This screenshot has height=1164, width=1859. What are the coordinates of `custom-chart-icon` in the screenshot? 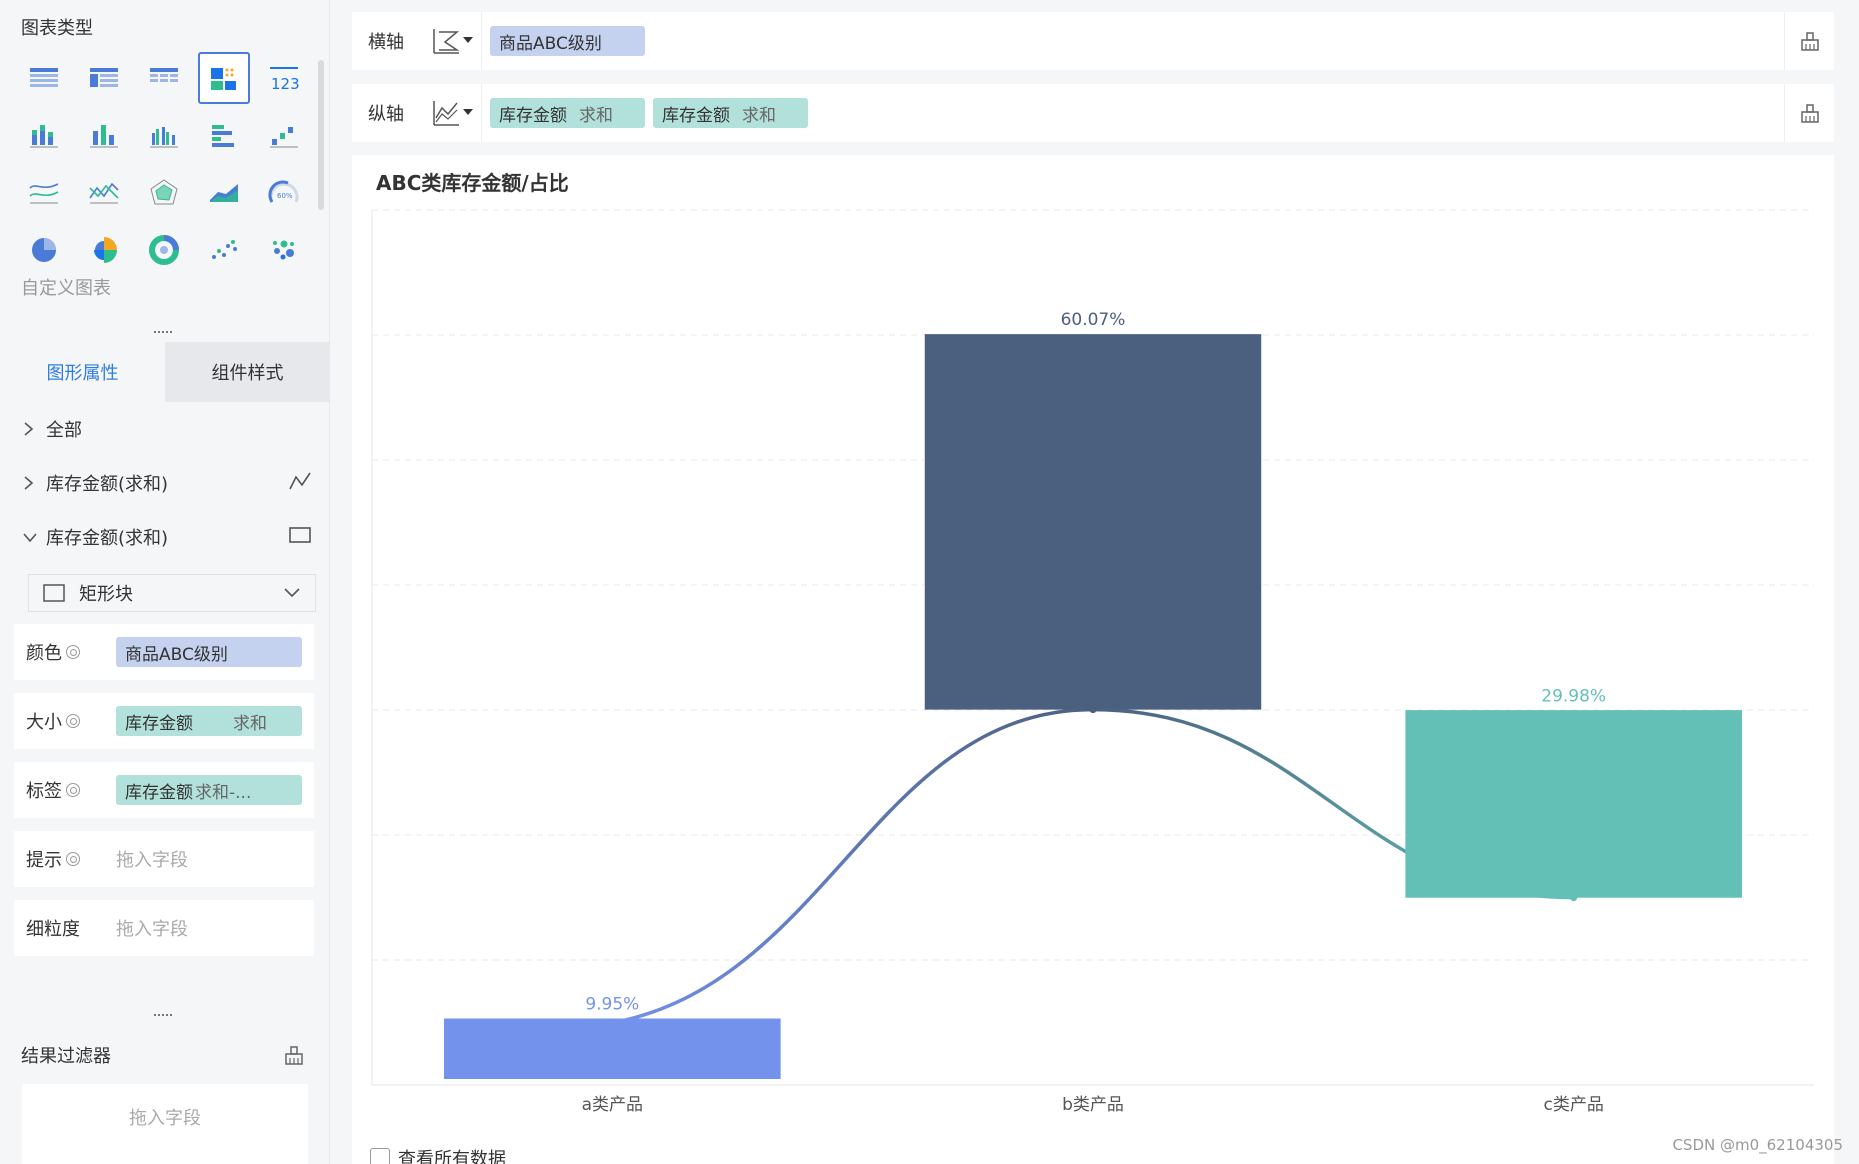 It's located at (224, 78).